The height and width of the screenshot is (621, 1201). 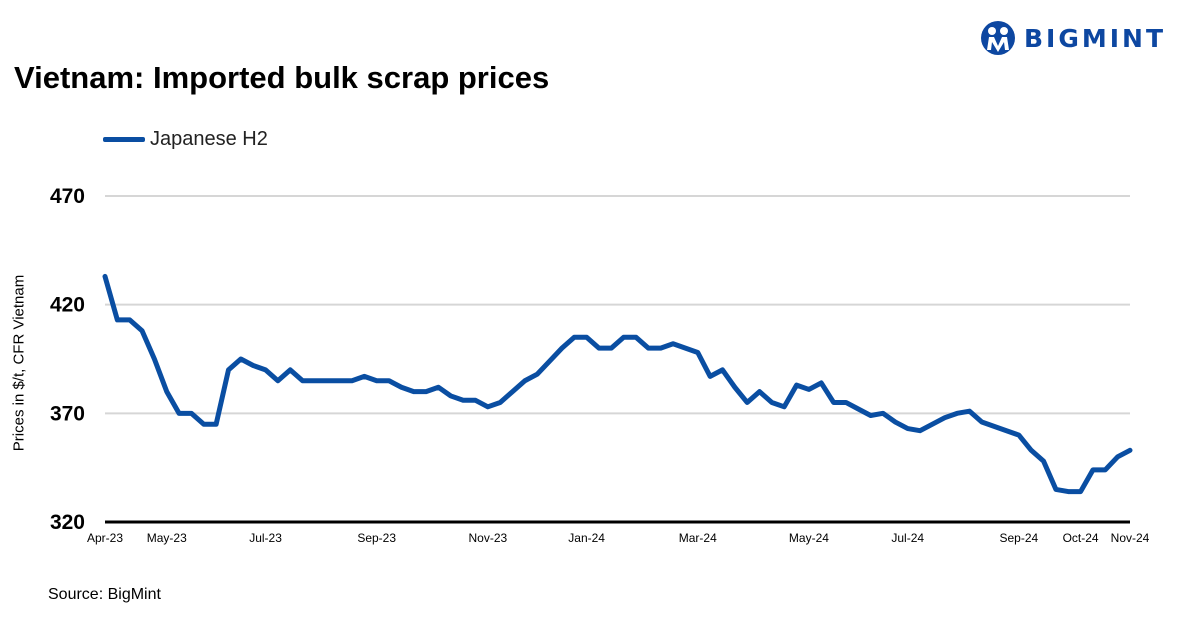 I want to click on x-tick-label: May-23, so click(x=167, y=538).